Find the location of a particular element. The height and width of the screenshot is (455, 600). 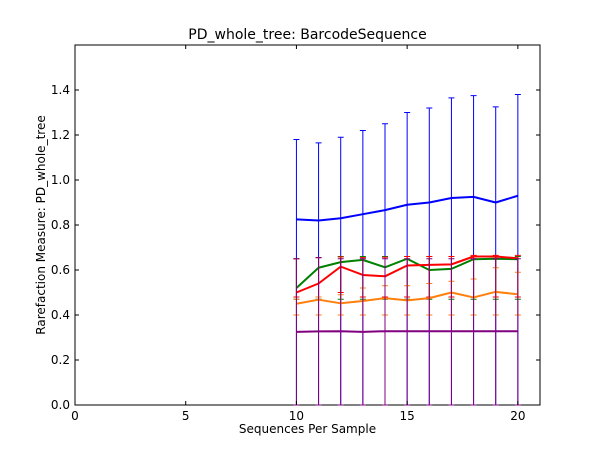

x-tick-label: 5 is located at coordinates (186, 416).